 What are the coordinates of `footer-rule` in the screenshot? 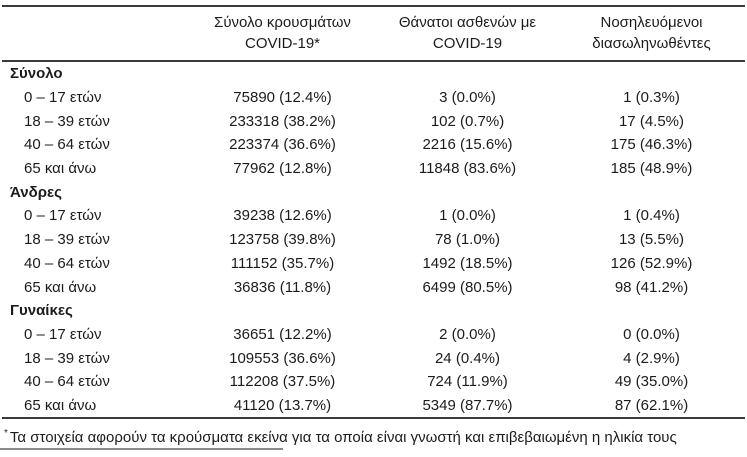 It's located at (373, 418).